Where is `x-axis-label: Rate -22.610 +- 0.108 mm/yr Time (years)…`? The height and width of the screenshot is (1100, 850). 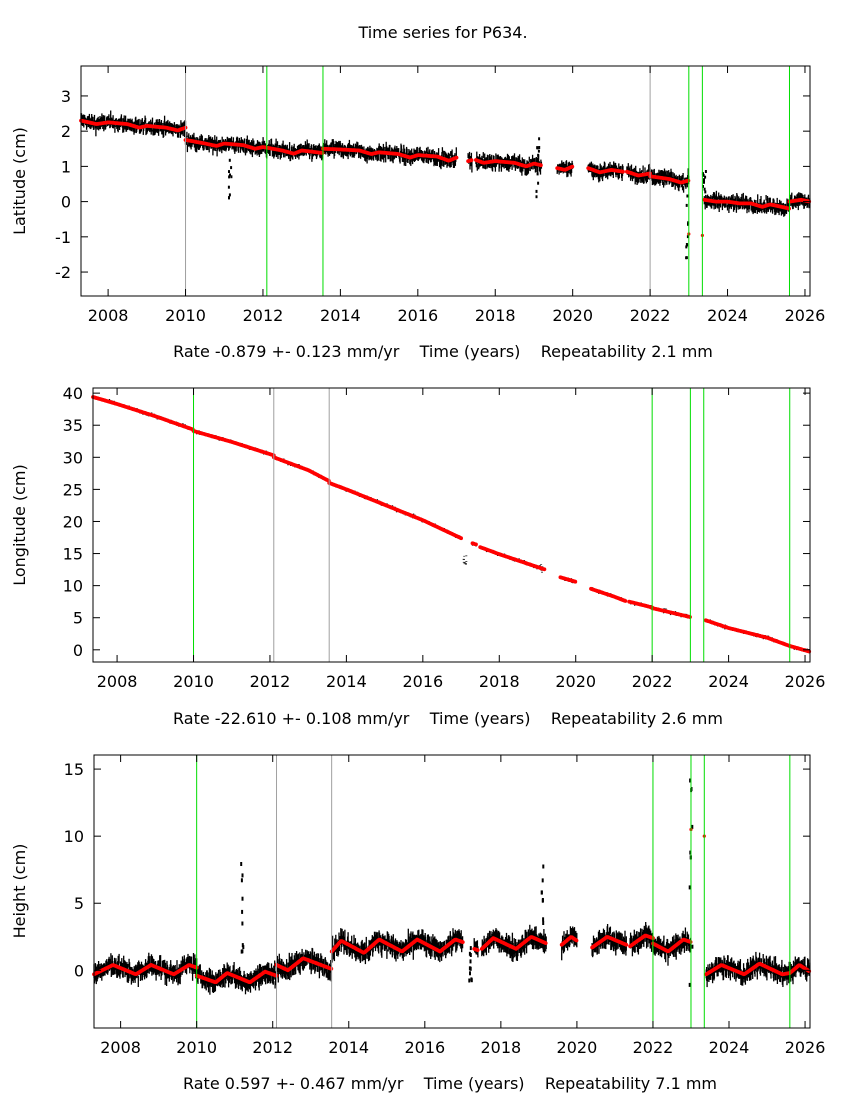
x-axis-label: Rate -22.610 +- 0.108 mm/yr Time (years)… is located at coordinates (448, 718).